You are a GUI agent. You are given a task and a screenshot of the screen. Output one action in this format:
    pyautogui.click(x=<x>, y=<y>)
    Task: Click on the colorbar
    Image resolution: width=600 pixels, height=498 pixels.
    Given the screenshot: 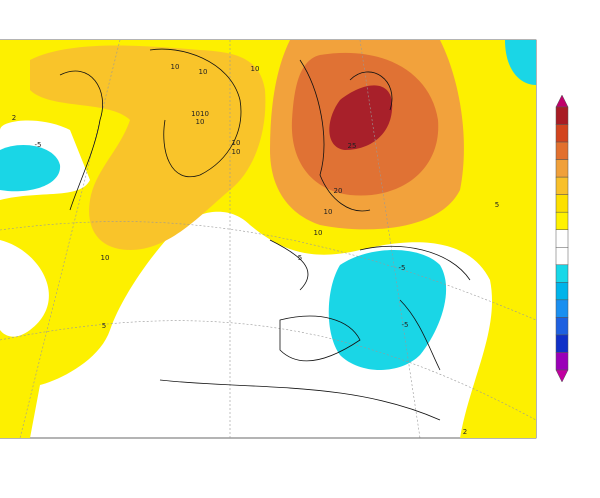 What is the action you would take?
    pyautogui.click(x=562, y=238)
    